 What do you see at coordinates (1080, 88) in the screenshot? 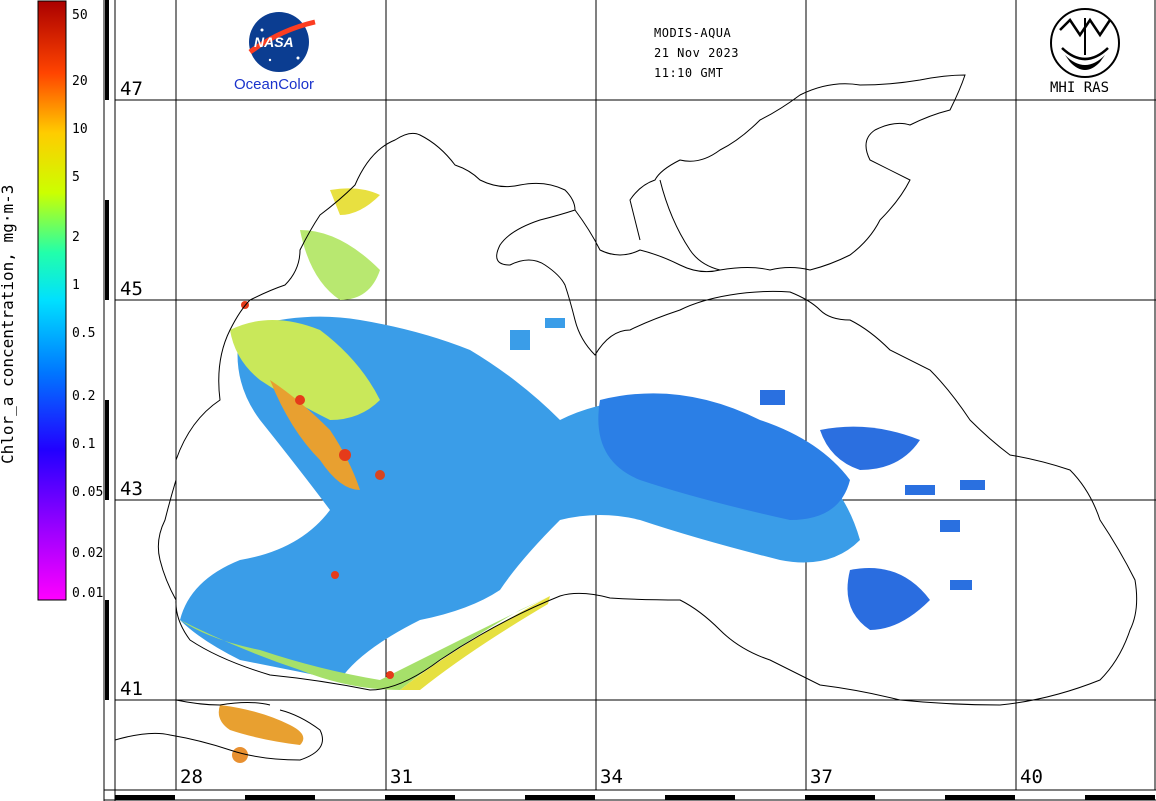
I see `mhi-ras-text: MHI RAS` at bounding box center [1080, 88].